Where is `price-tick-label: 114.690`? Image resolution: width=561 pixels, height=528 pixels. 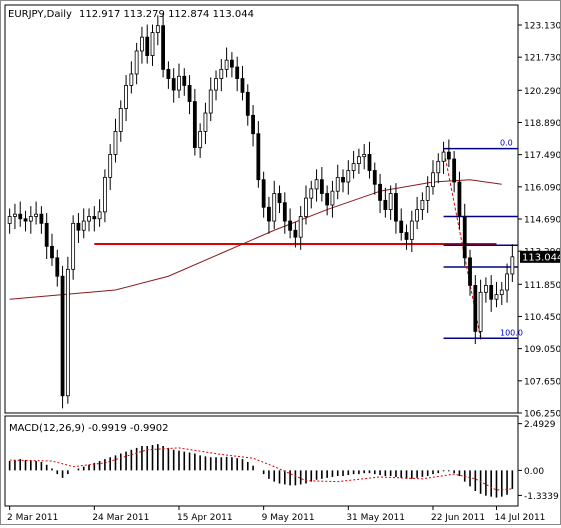 price-tick-label: 114.690 is located at coordinates (542, 220).